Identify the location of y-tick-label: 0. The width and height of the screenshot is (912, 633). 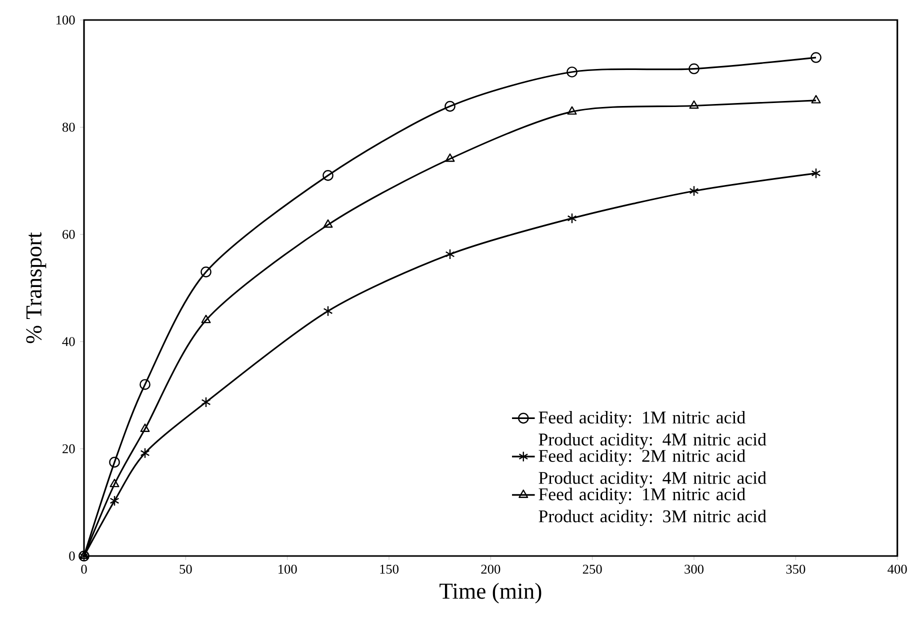
(72, 556).